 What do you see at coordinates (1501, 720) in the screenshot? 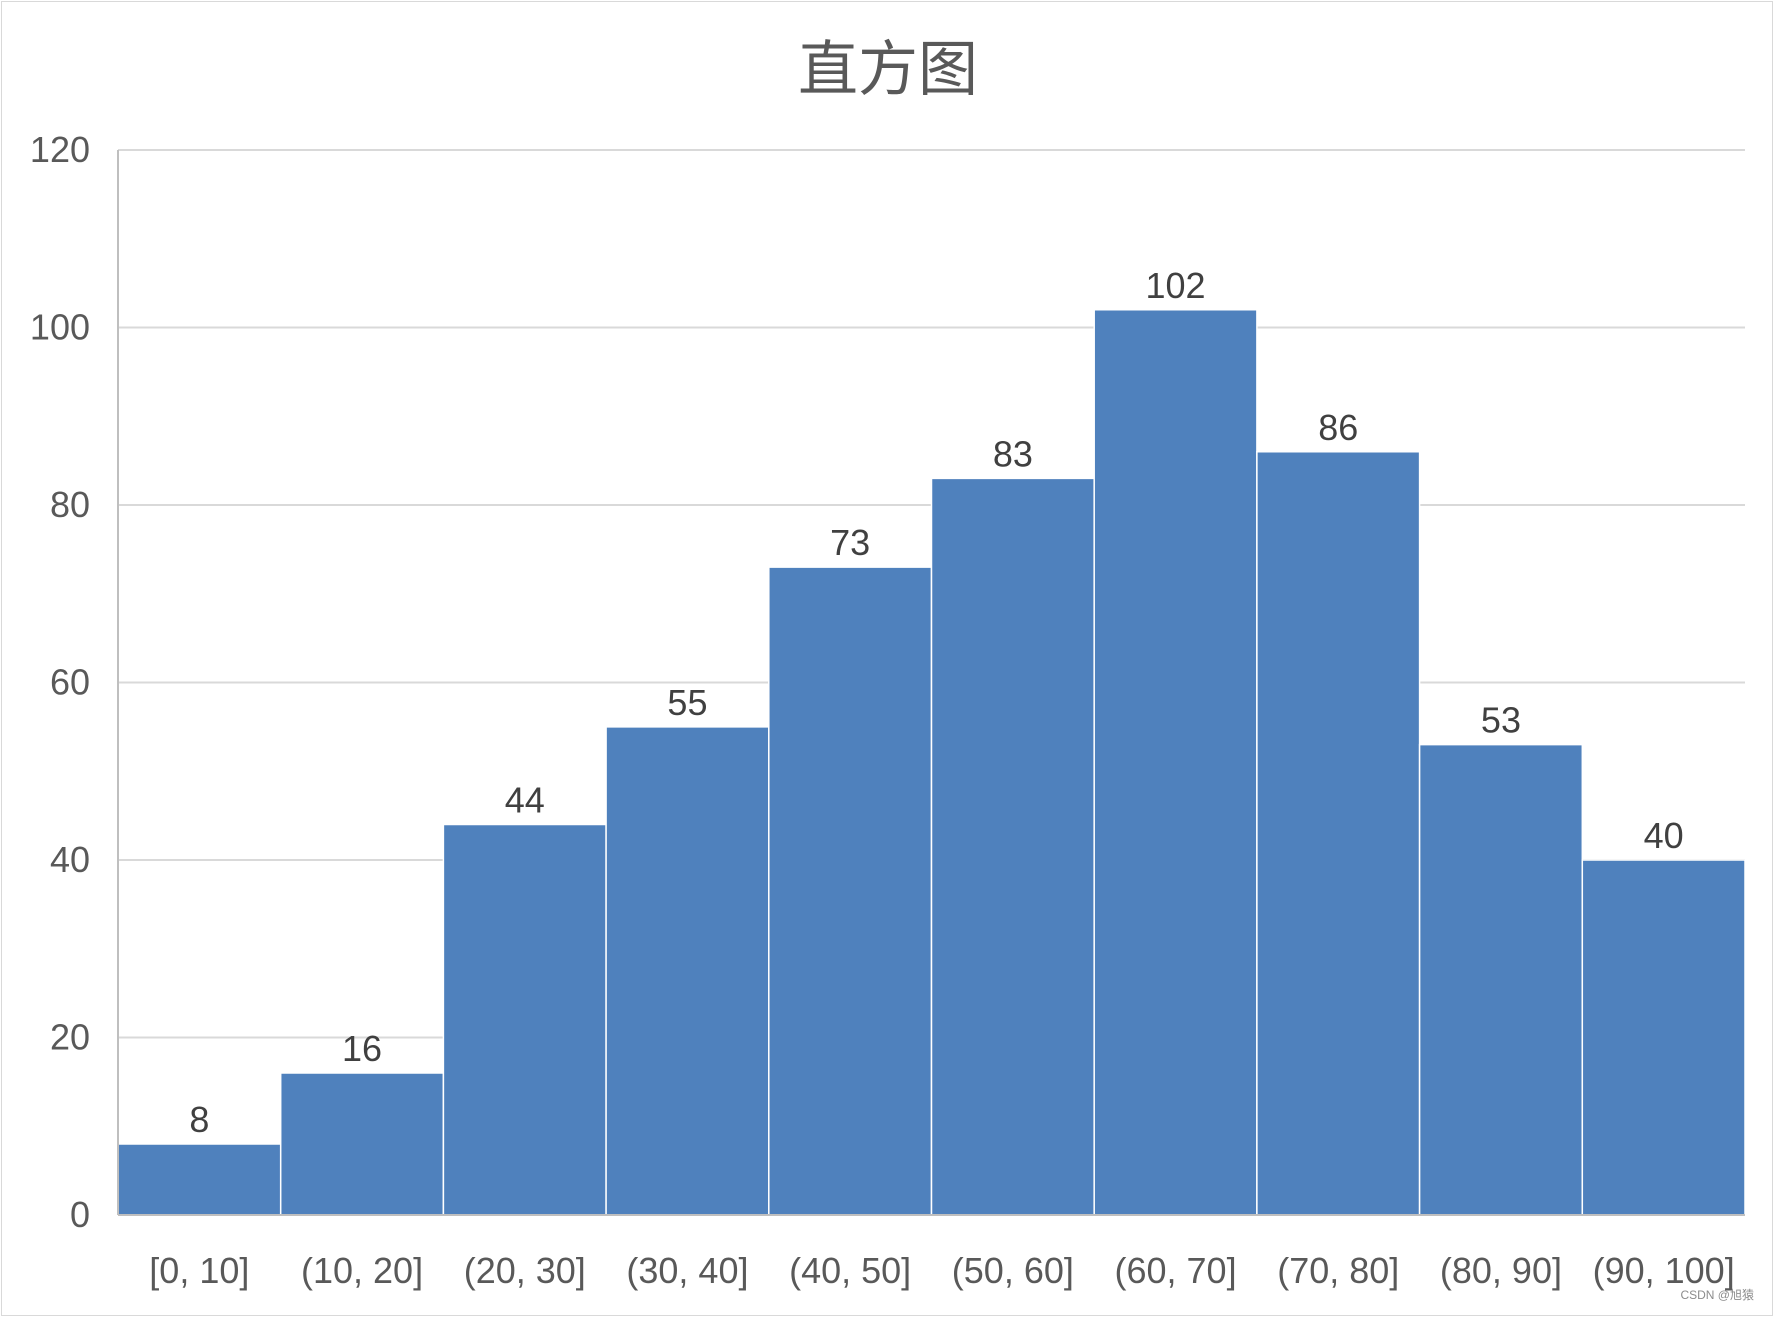
I see `data-label: 53` at bounding box center [1501, 720].